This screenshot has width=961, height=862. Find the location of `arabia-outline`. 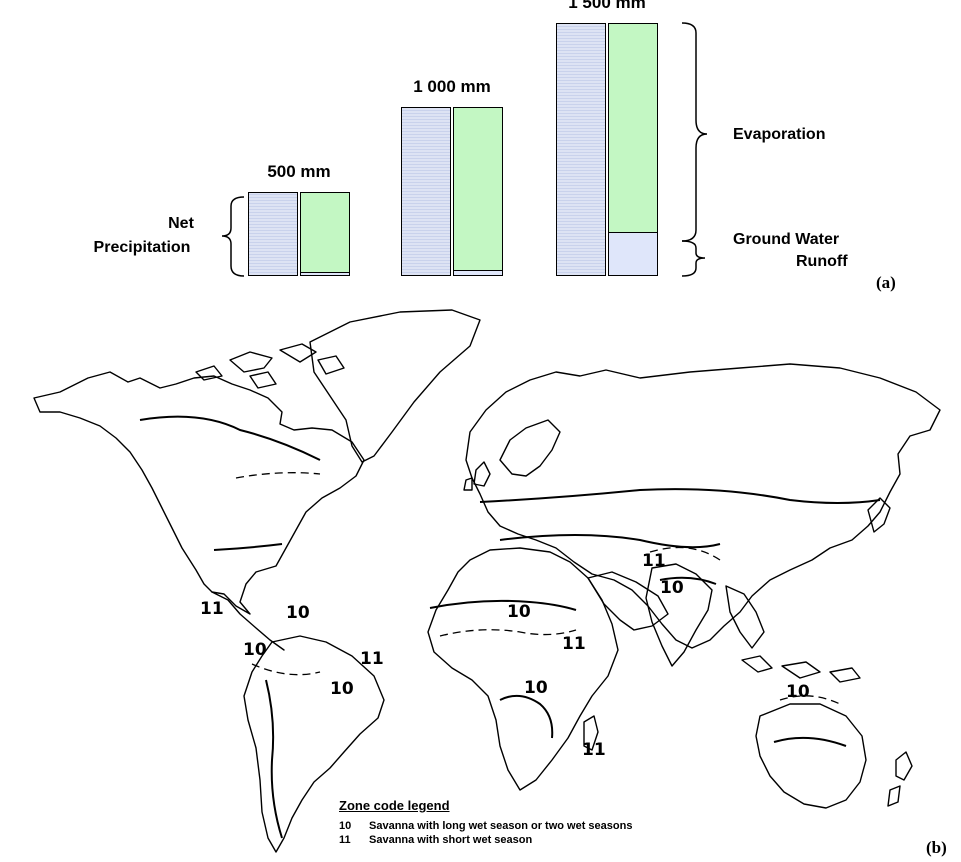

arabia-outline is located at coordinates (628, 601).